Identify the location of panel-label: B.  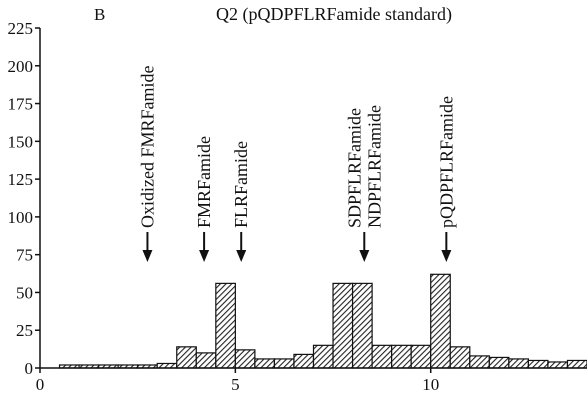
(99, 14).